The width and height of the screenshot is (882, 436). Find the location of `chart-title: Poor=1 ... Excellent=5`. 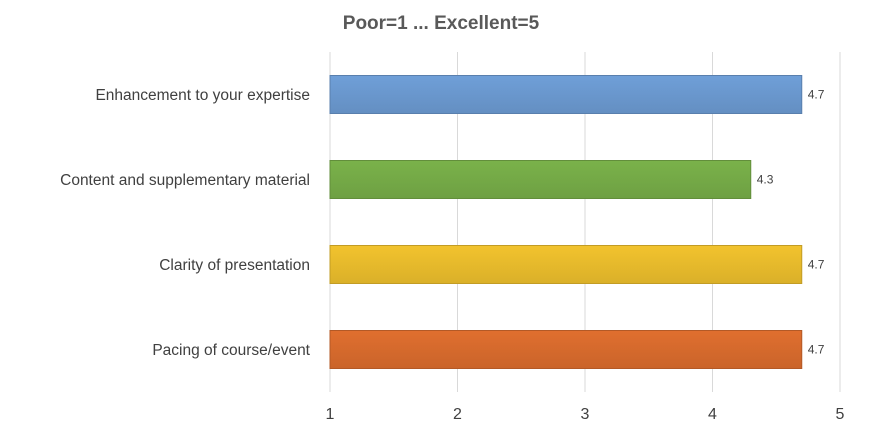

chart-title: Poor=1 ... Excellent=5 is located at coordinates (441, 23).